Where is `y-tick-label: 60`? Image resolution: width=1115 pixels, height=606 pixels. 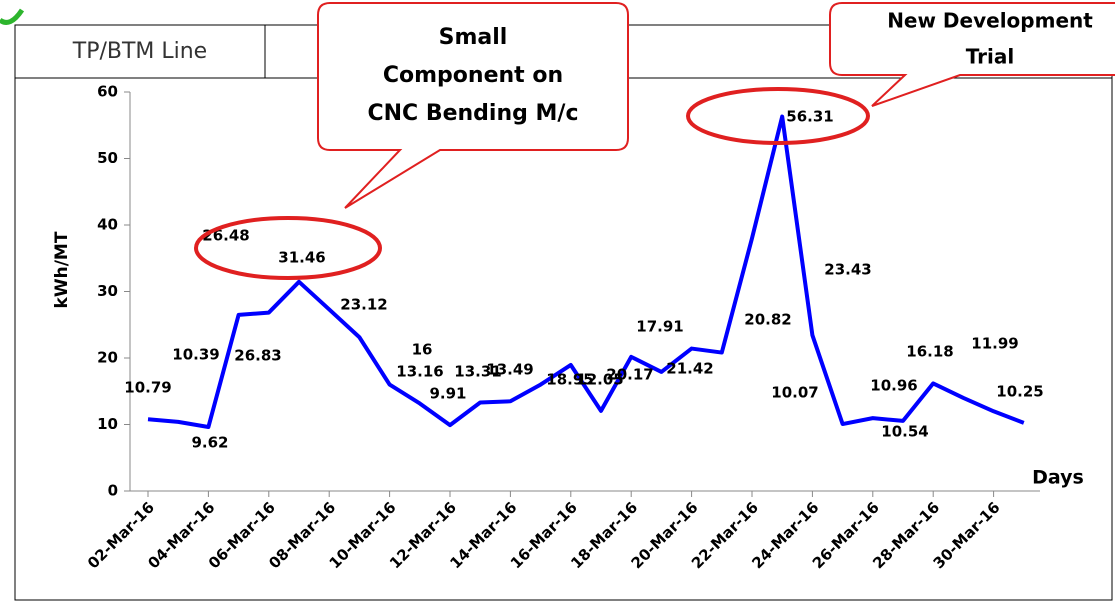
y-tick-label: 60 is located at coordinates (107, 92).